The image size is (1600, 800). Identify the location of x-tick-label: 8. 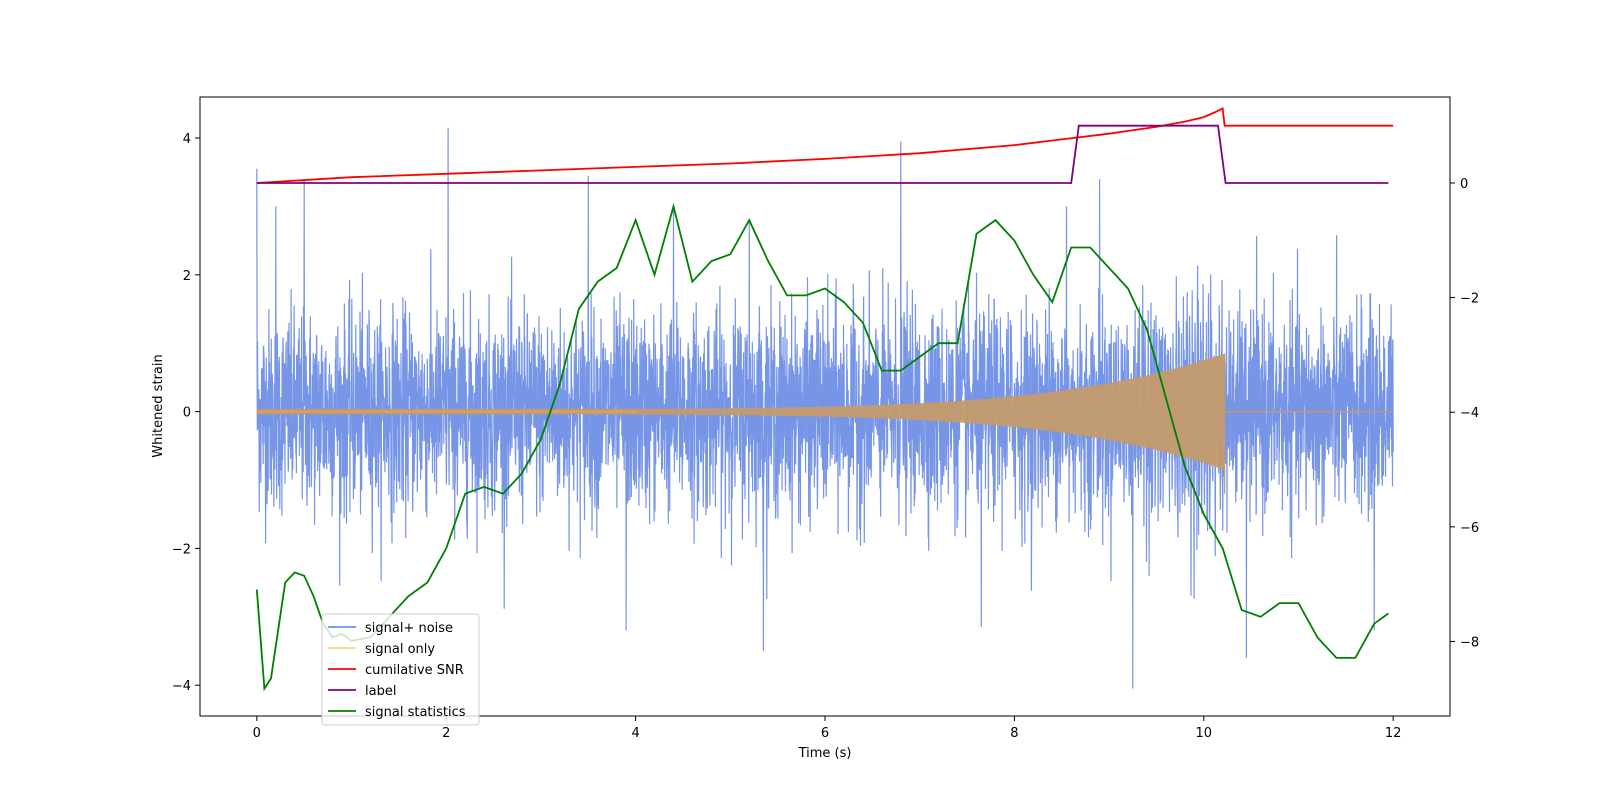
(1014, 733).